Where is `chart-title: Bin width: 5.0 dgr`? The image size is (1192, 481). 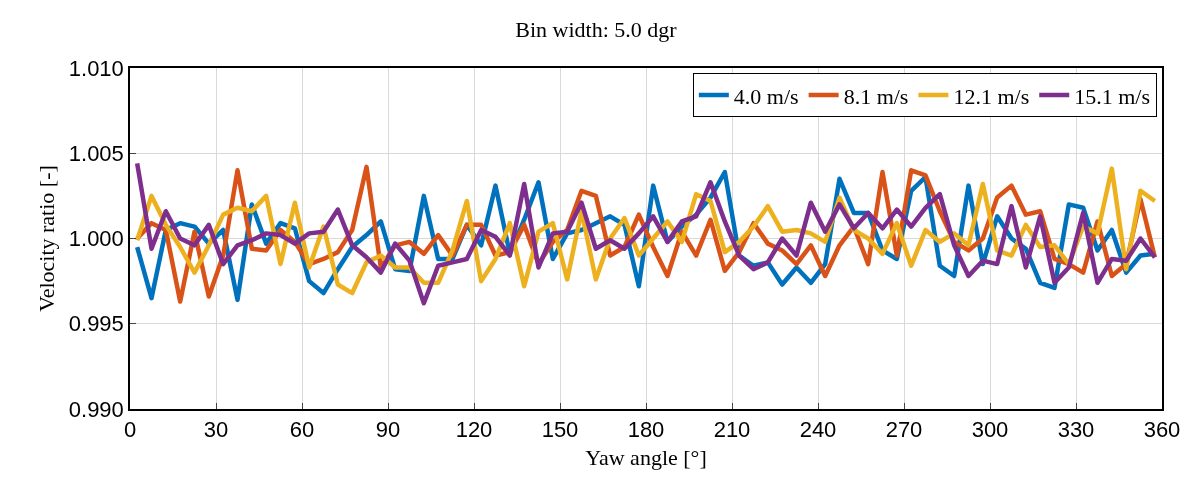 chart-title: Bin width: 5.0 dgr is located at coordinates (596, 30).